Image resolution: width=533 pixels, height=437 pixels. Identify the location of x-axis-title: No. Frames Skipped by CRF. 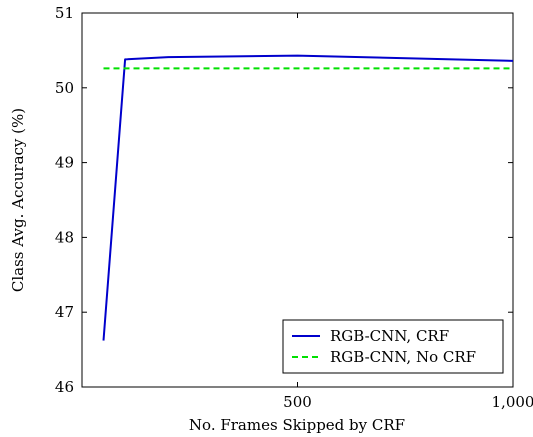
(297, 425).